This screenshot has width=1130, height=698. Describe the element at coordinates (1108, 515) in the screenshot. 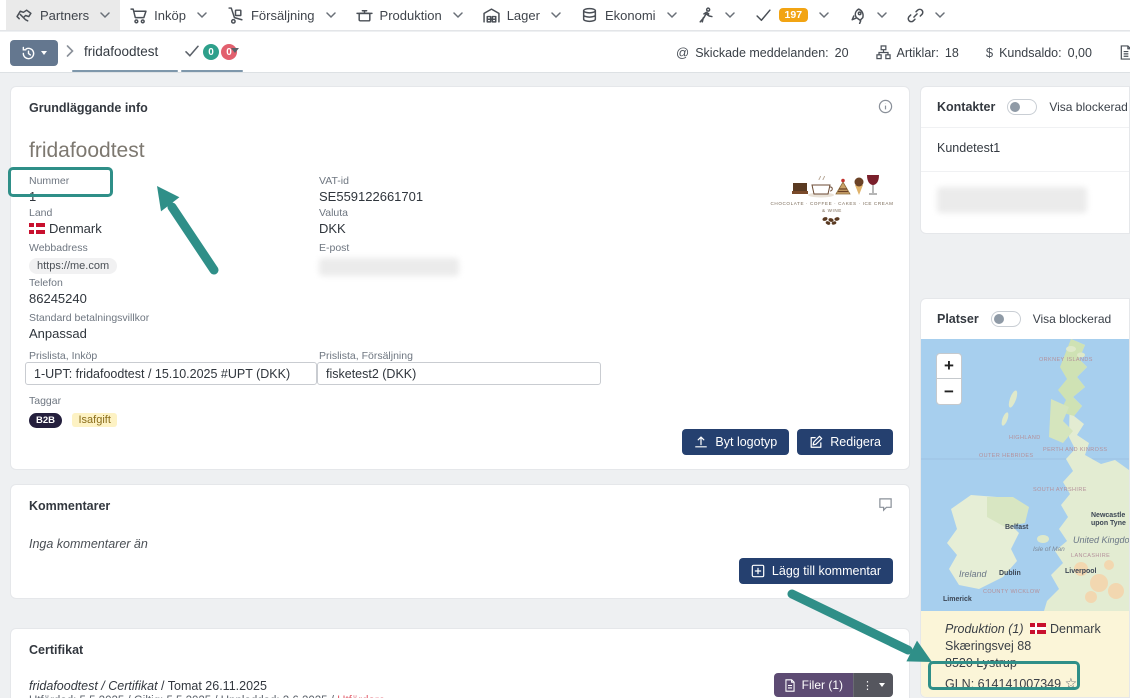

I see `map-label-newcastle: Newcastle` at that location.